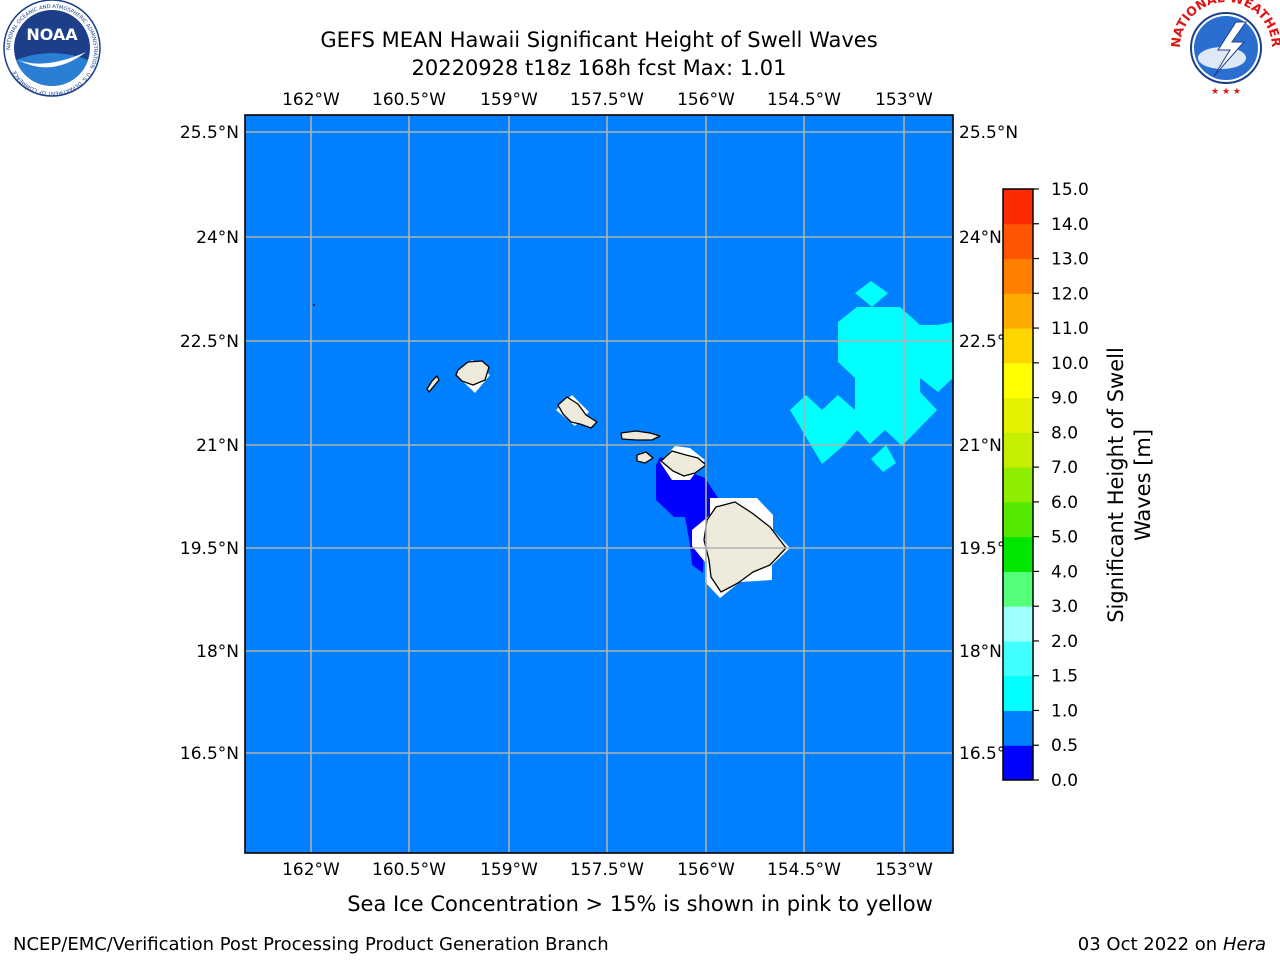 Image resolution: width=1280 pixels, height=960 pixels. Describe the element at coordinates (1064, 399) in the screenshot. I see `colorbar-tick-label: 9.0` at that location.